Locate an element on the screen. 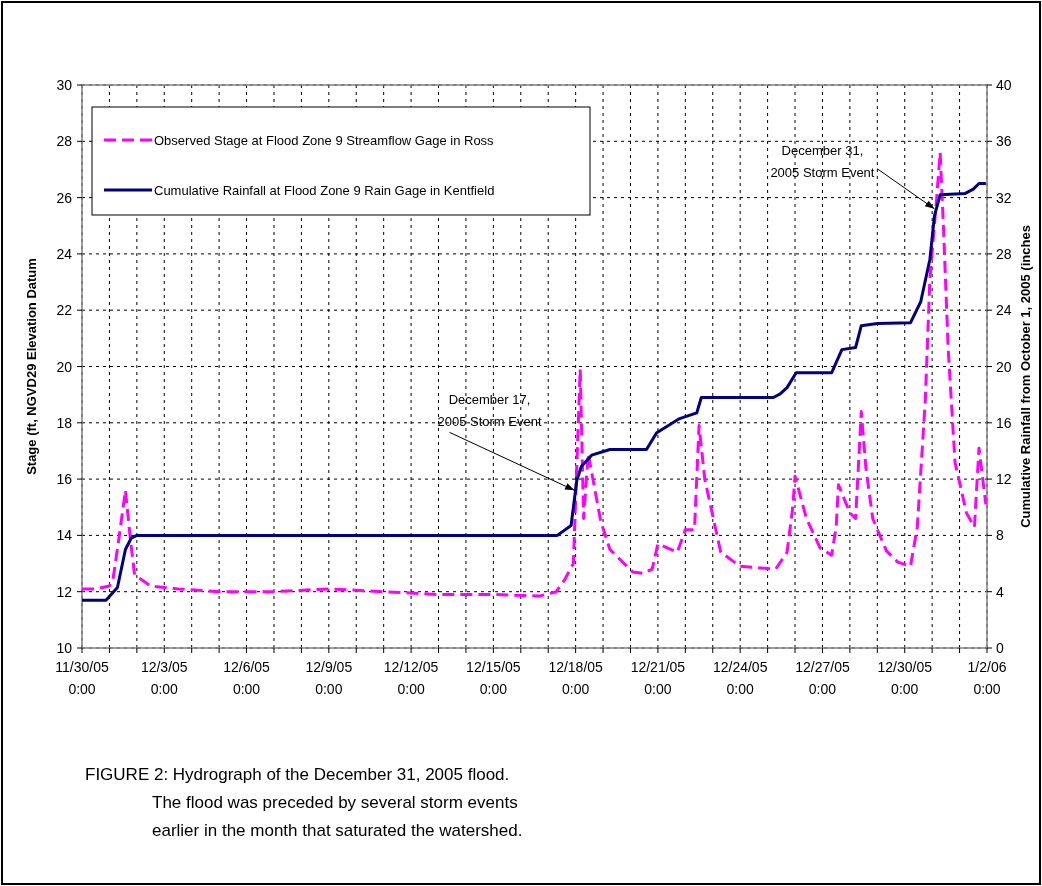 This screenshot has height=886, width=1042. y-tick-label: 12 is located at coordinates (64, 591).